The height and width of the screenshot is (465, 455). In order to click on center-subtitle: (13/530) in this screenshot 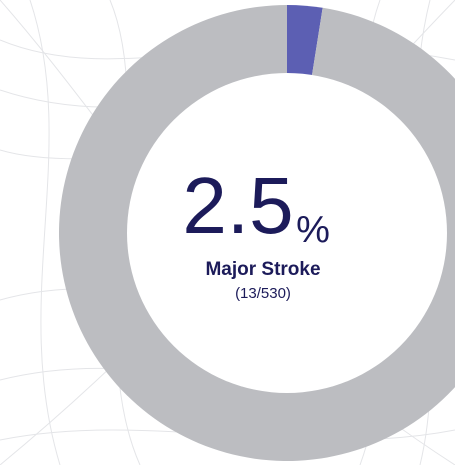, I will do `click(263, 293)`.